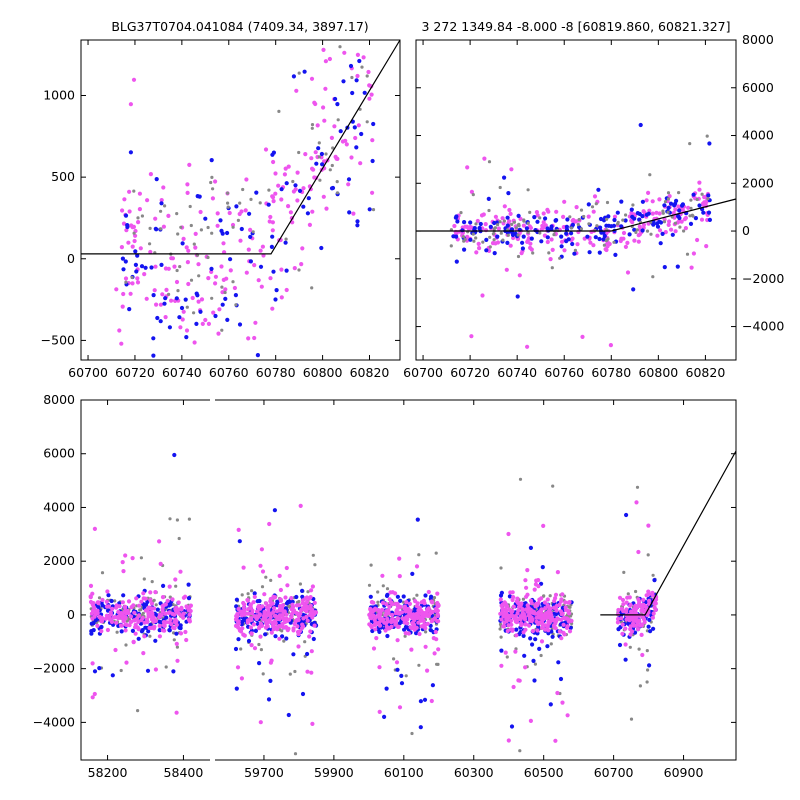  What do you see at coordinates (108, 772) in the screenshot?
I see `x-tick-label: 58200` at bounding box center [108, 772].